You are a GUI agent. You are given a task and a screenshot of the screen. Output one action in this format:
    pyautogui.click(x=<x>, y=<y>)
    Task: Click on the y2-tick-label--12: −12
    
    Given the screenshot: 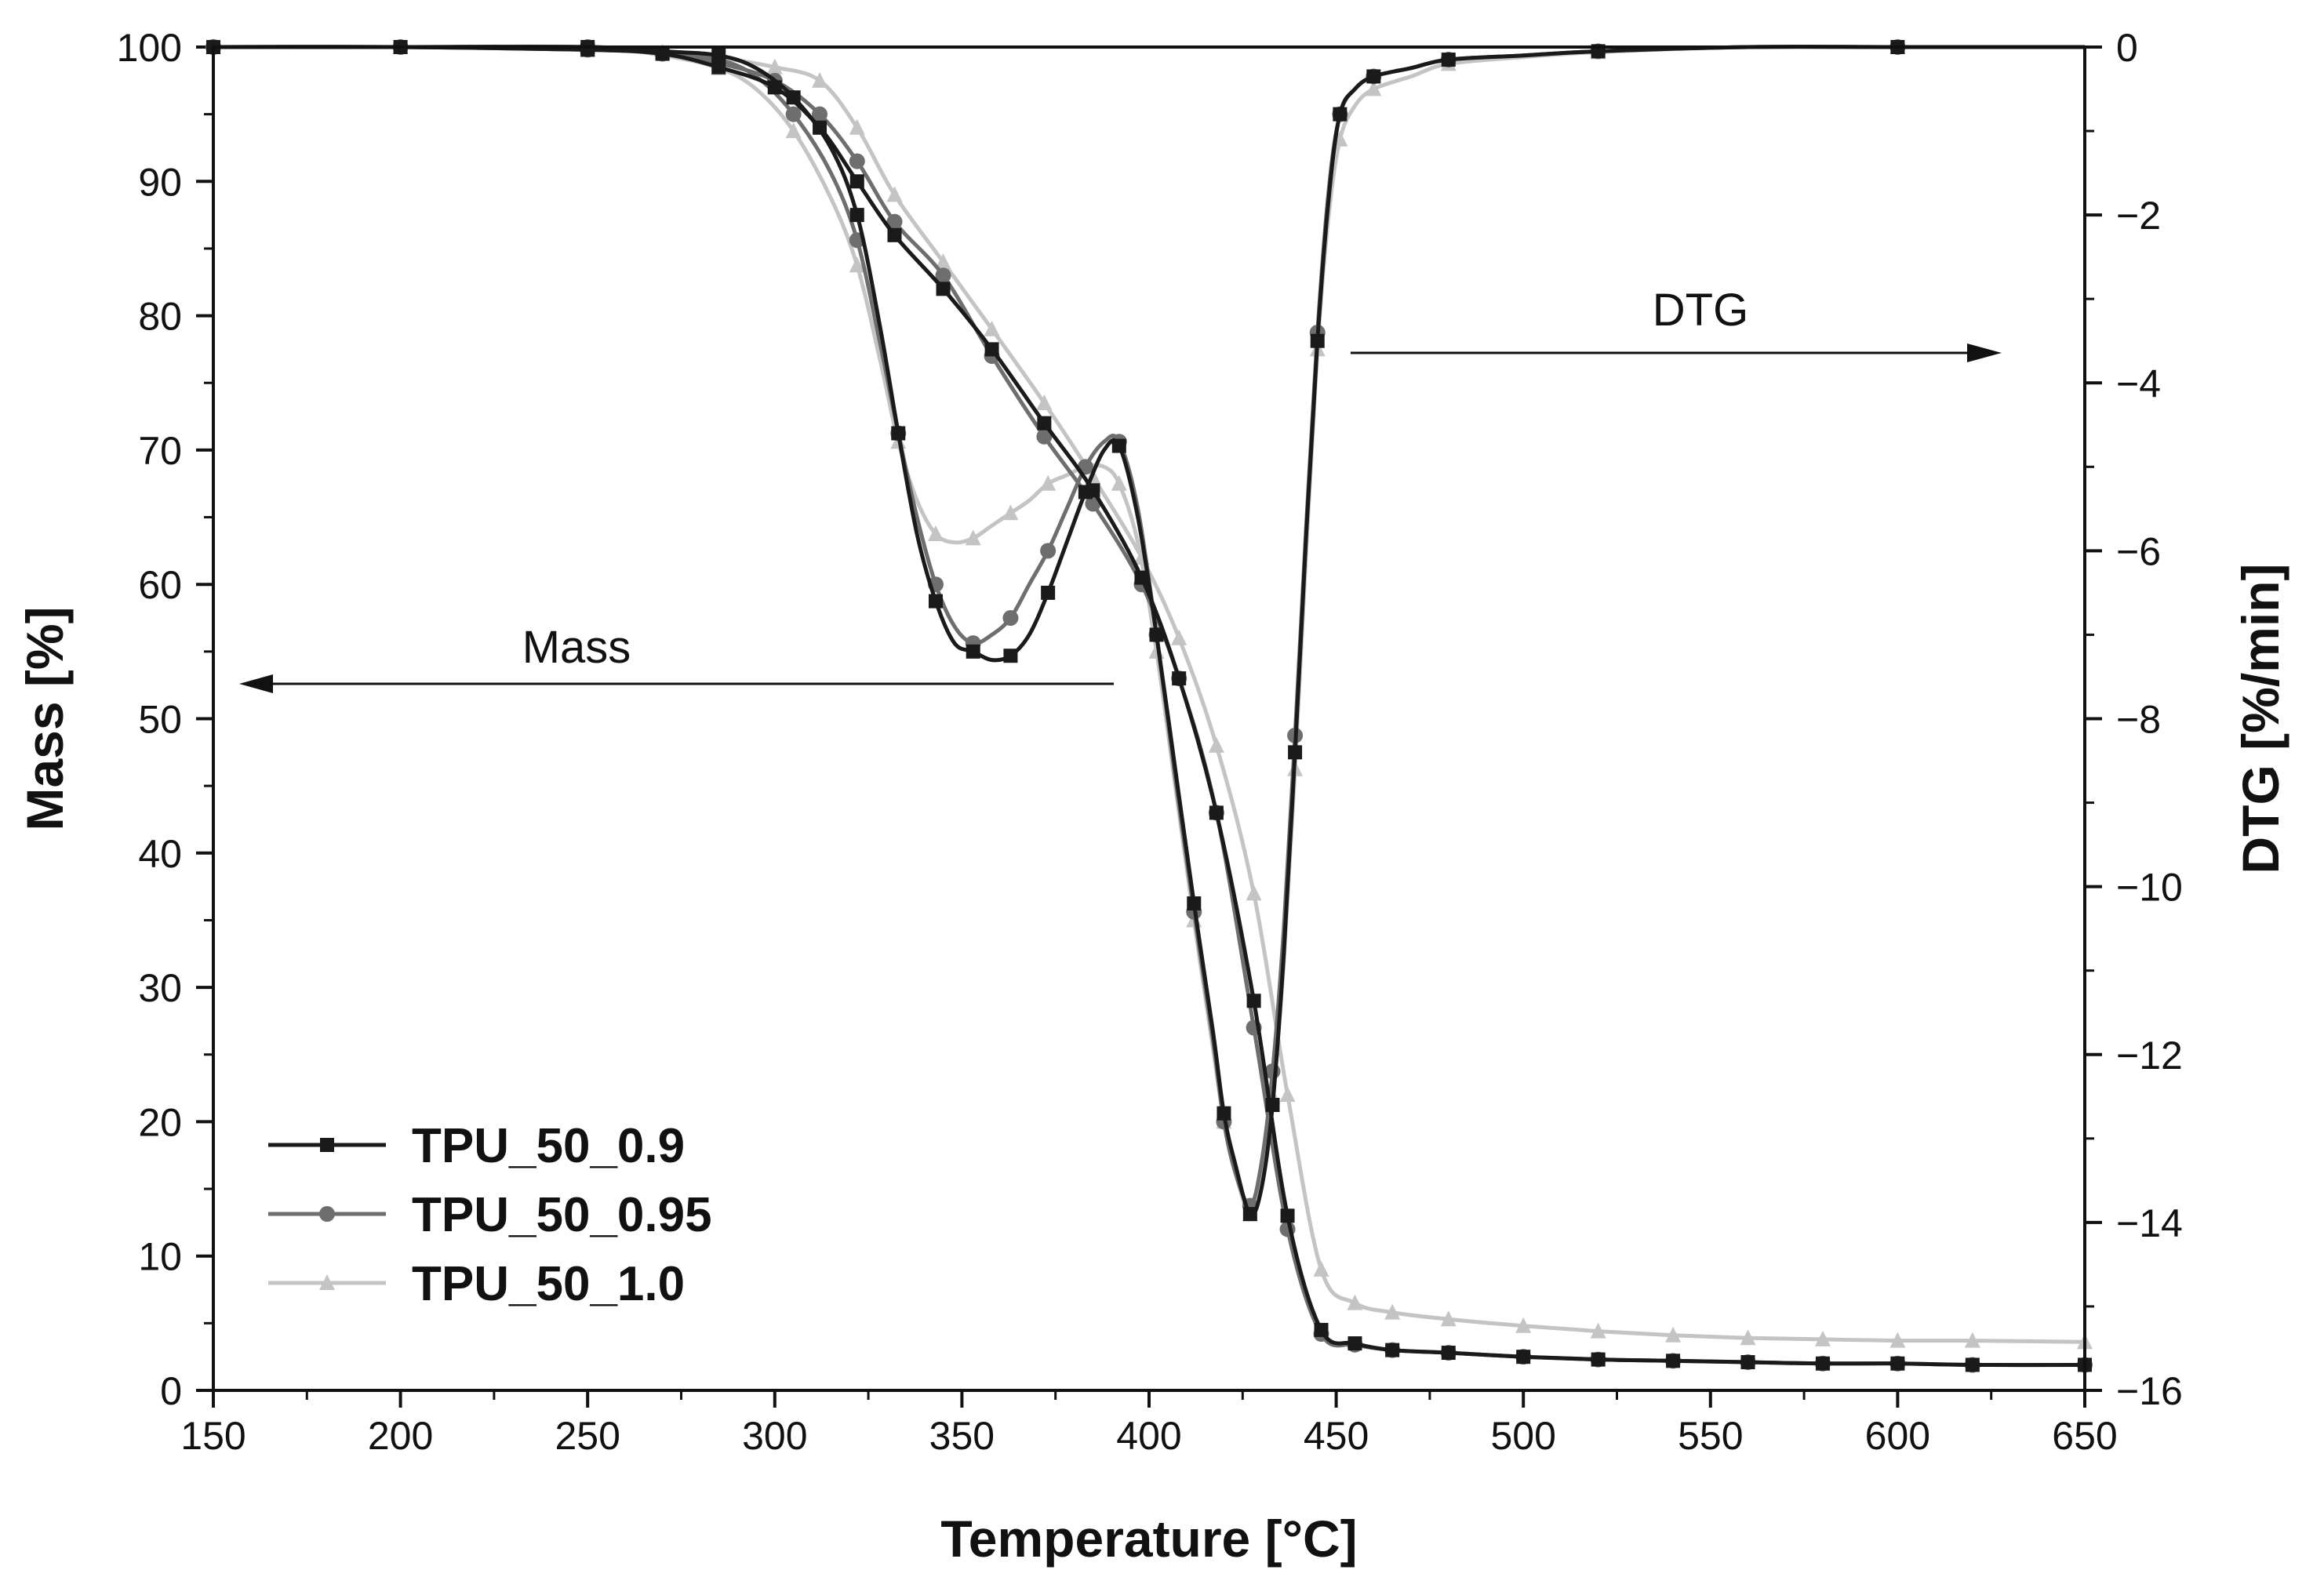 What is the action you would take?
    pyautogui.click(x=2149, y=1055)
    